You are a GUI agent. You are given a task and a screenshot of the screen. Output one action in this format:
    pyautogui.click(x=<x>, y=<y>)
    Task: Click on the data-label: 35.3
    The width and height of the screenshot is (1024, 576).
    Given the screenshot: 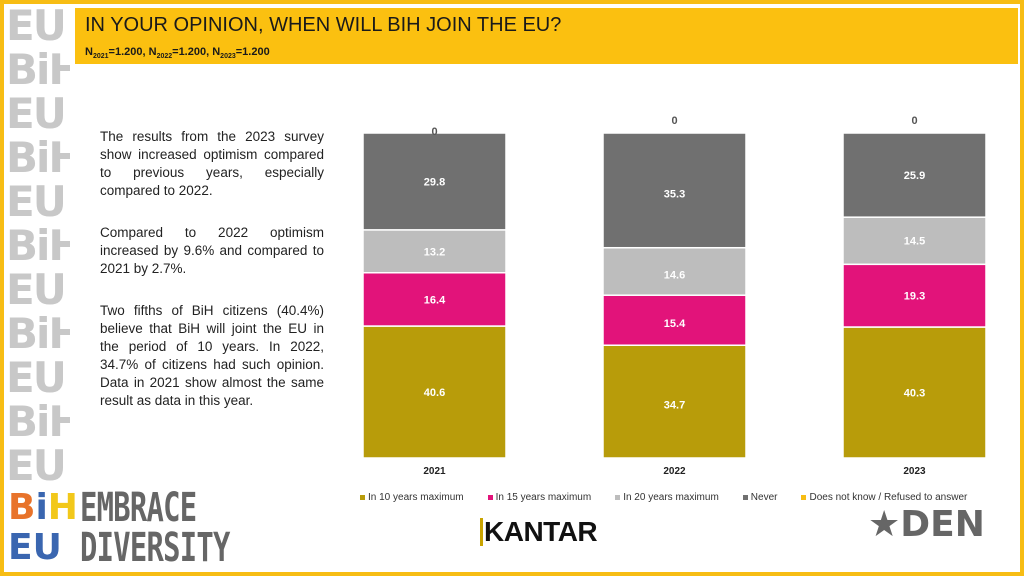 What is the action you would take?
    pyautogui.click(x=674, y=194)
    